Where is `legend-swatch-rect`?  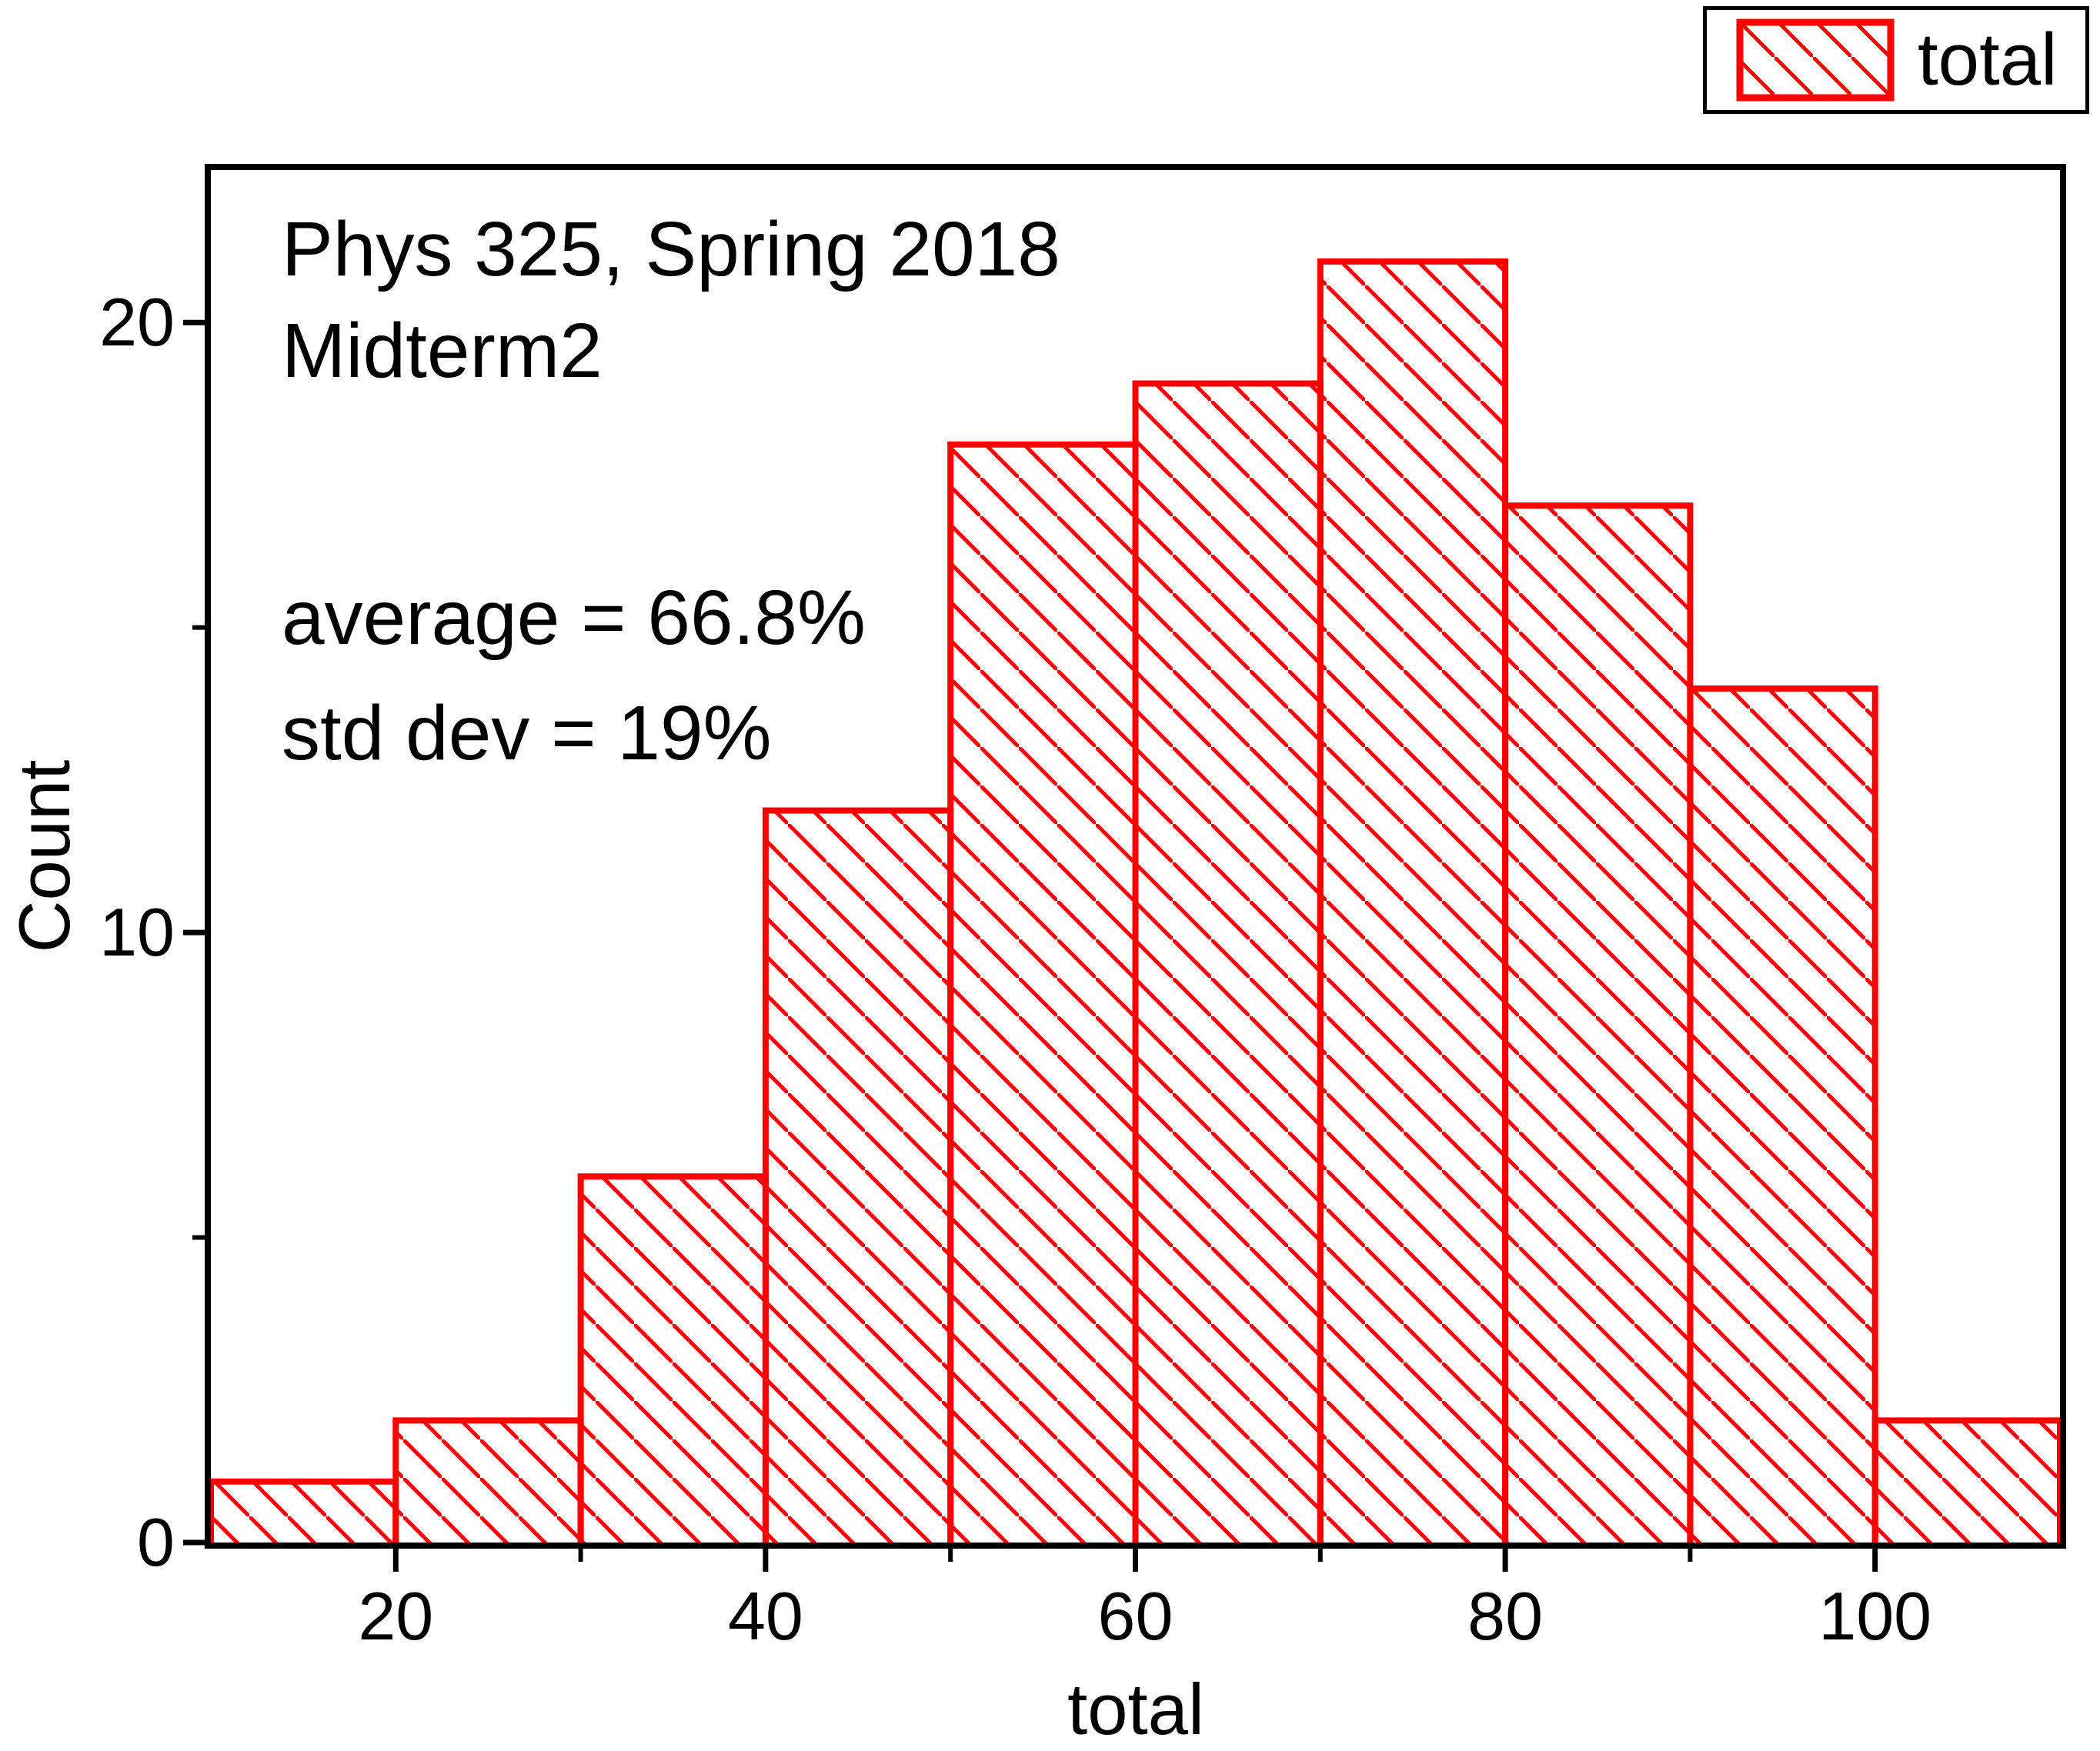 legend-swatch-rect is located at coordinates (1816, 60).